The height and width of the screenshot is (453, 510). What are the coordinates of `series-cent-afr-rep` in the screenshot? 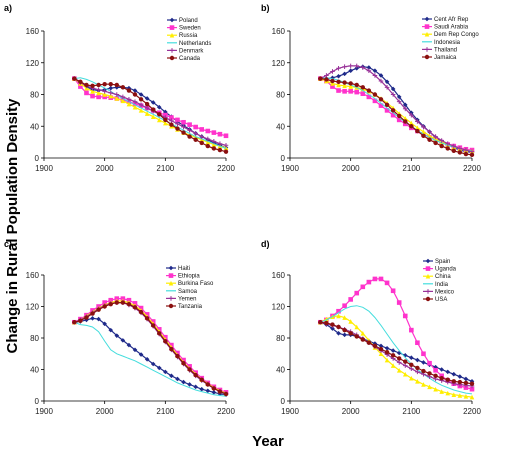 It's located at (396, 109).